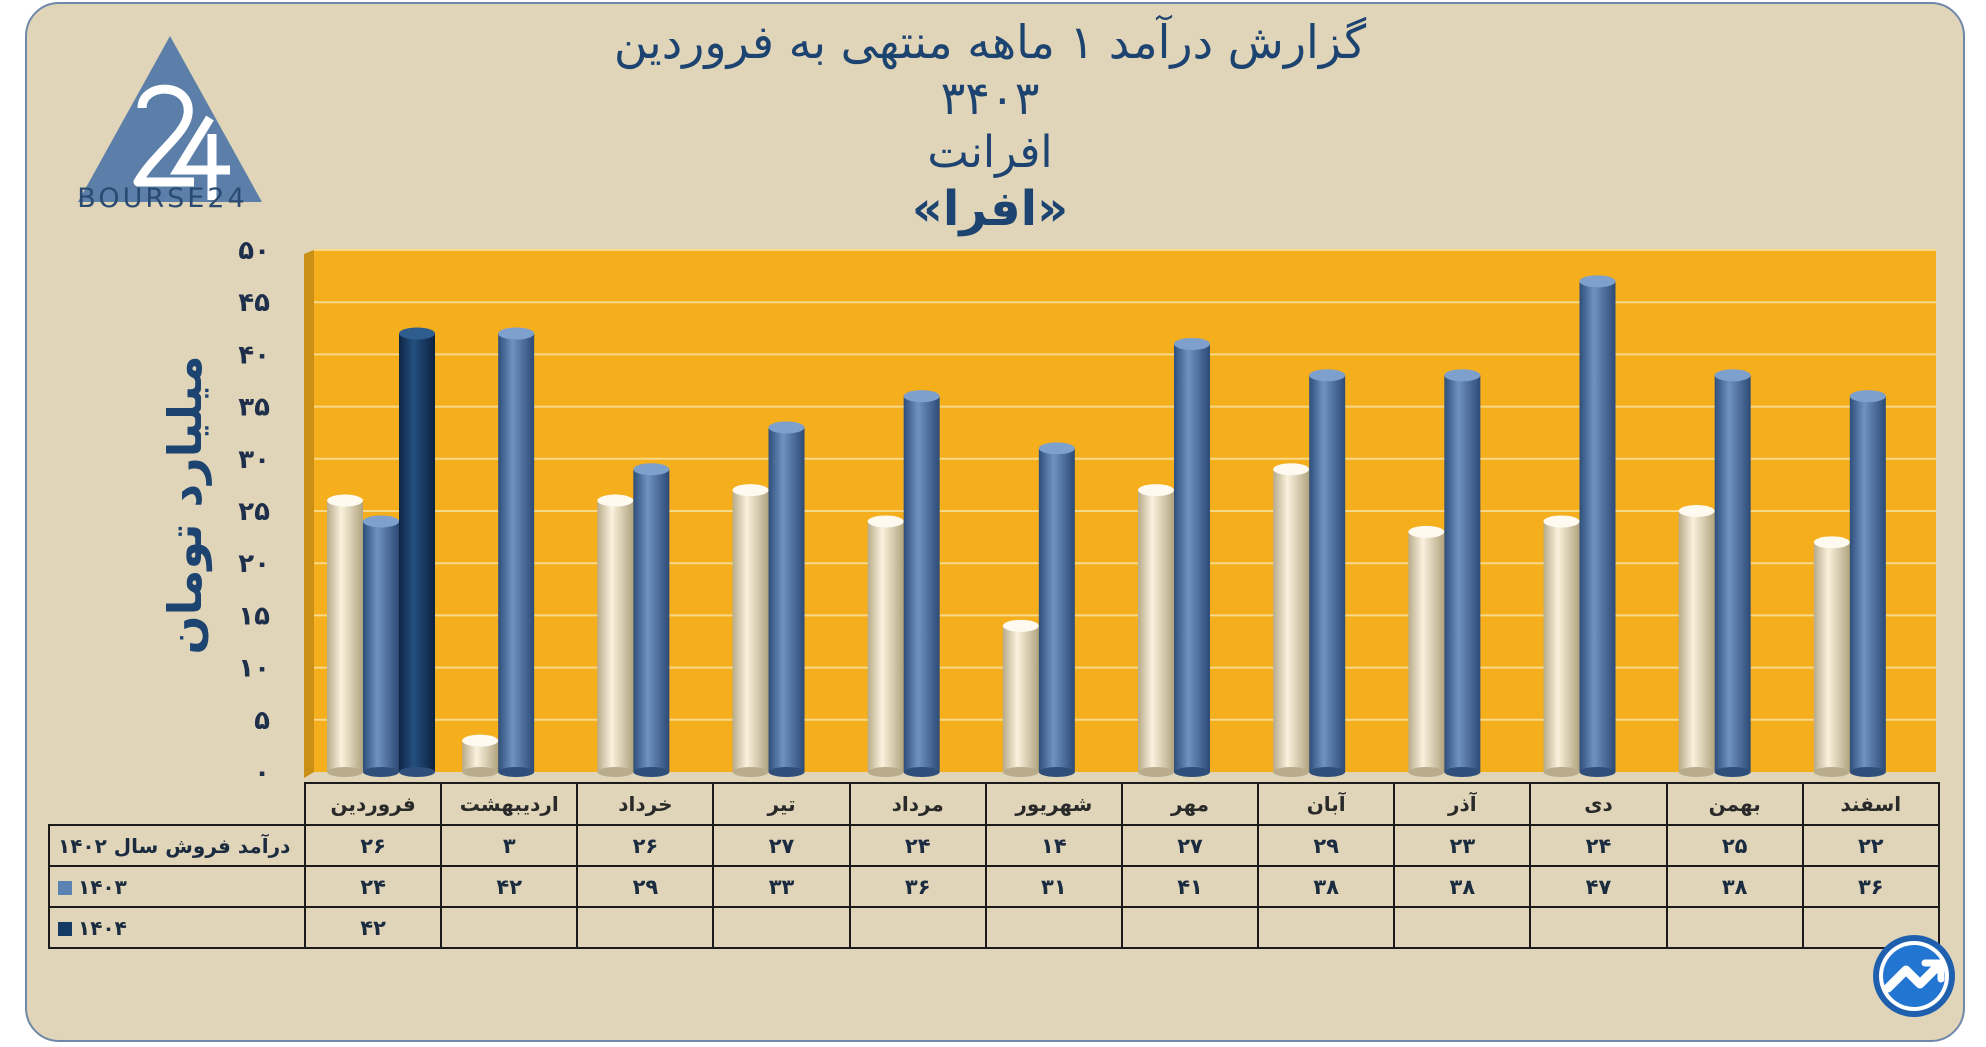  What do you see at coordinates (1598, 886) in the screenshot?
I see `data-label: ۴۷` at bounding box center [1598, 886].